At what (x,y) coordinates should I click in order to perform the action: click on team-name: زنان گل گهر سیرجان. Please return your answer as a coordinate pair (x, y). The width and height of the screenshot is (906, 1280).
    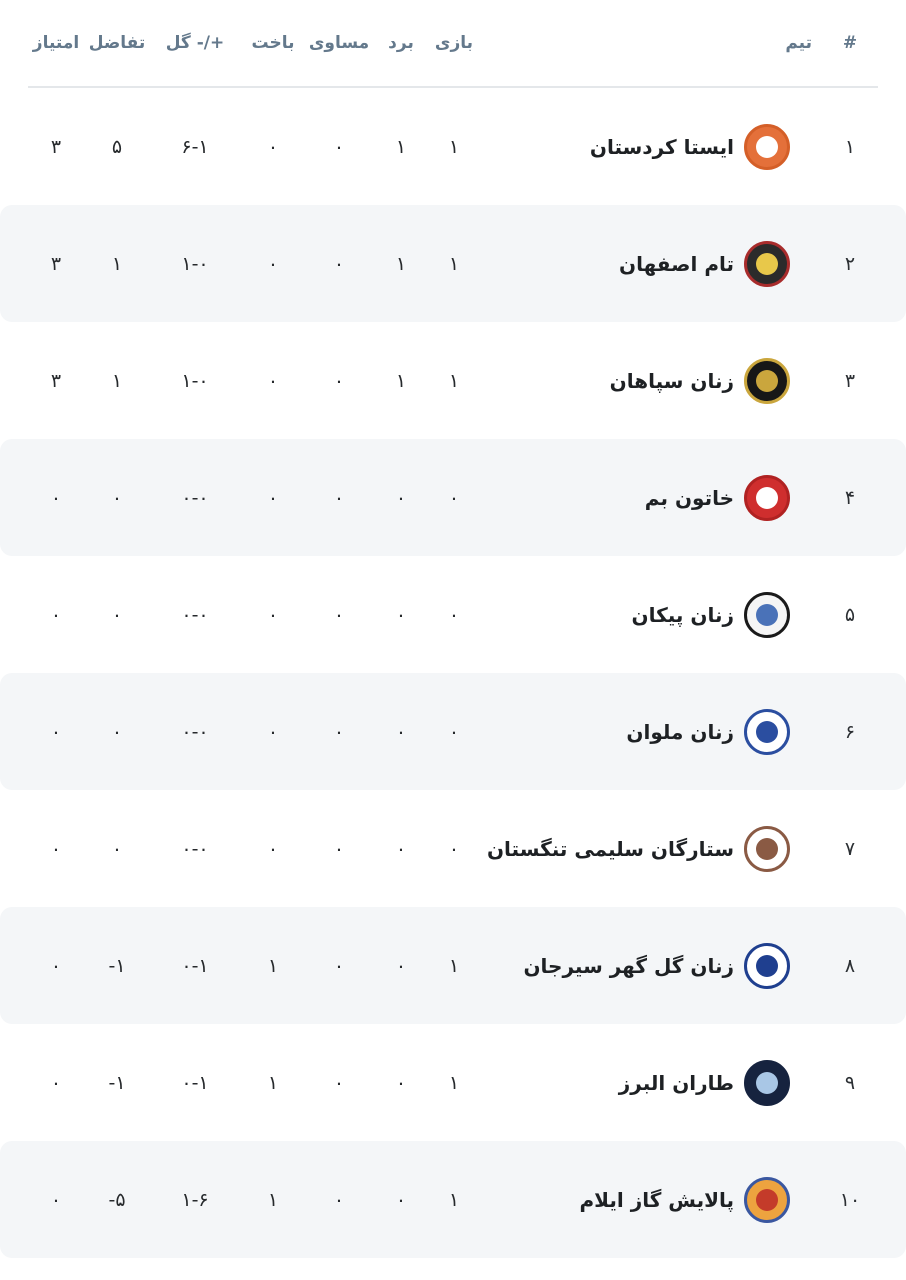
    Looking at the image, I should click on (628, 965).